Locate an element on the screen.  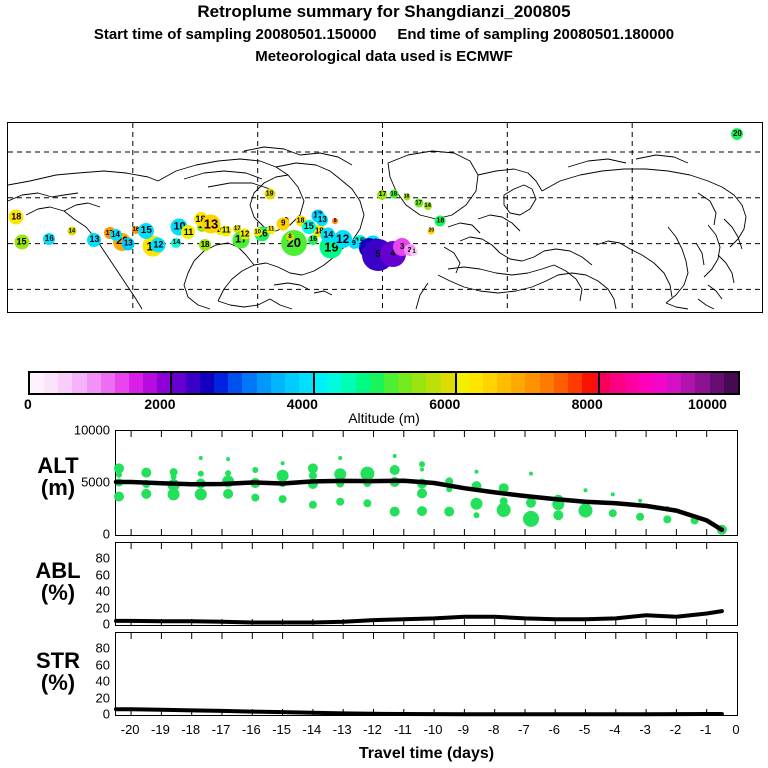
abl-axis-label: ABL (%) is located at coordinates (58, 582).